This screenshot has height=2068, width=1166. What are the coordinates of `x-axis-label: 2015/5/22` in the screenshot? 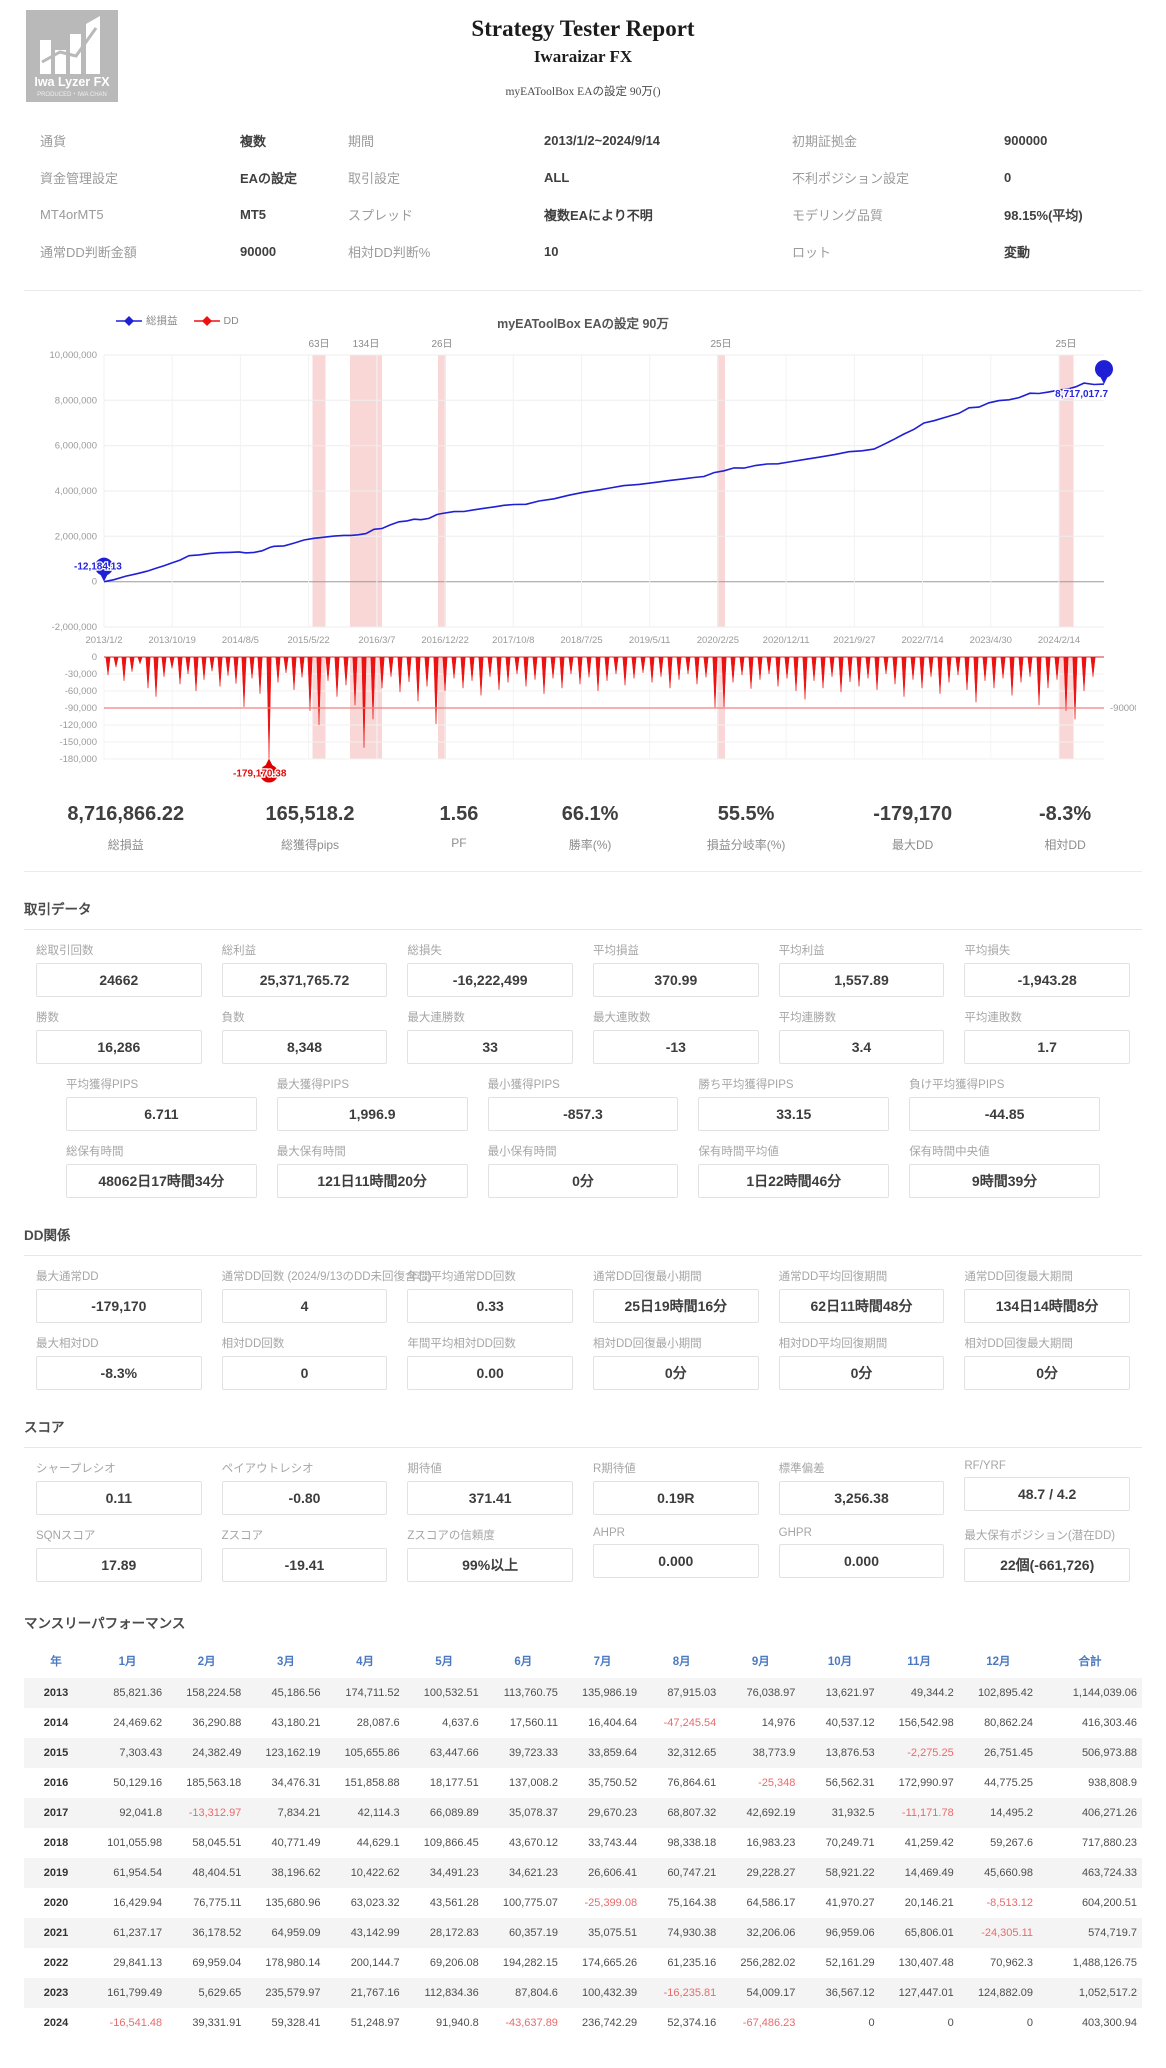 It's located at (308, 640).